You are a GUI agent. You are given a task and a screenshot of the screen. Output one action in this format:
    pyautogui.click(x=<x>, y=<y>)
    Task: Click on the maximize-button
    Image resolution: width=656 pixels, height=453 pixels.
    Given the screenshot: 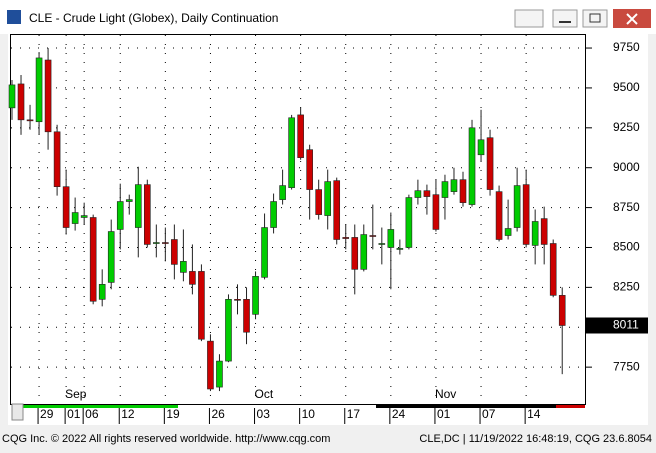 What is the action you would take?
    pyautogui.click(x=595, y=18)
    